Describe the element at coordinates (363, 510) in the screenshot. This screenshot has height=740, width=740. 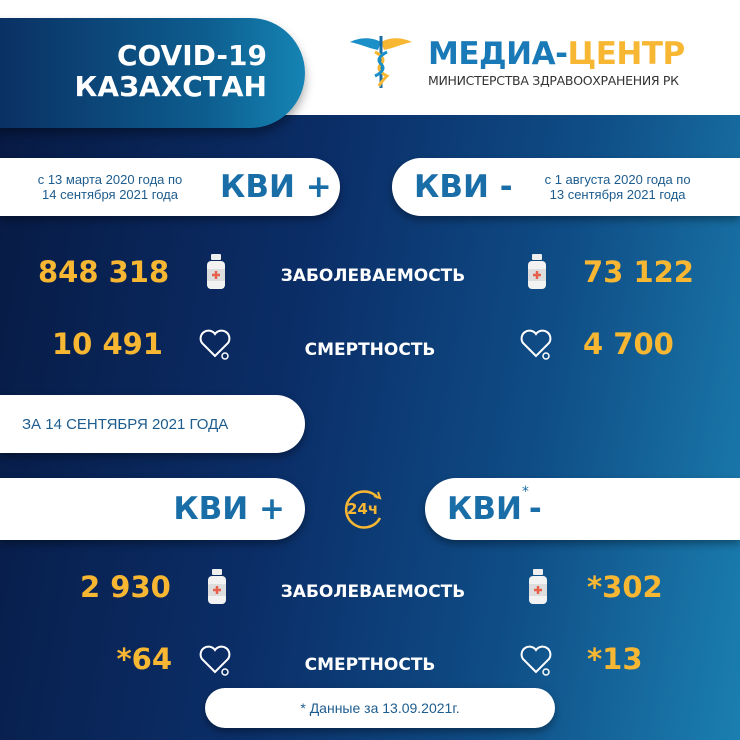
I see `24h-icon: 24ч` at that location.